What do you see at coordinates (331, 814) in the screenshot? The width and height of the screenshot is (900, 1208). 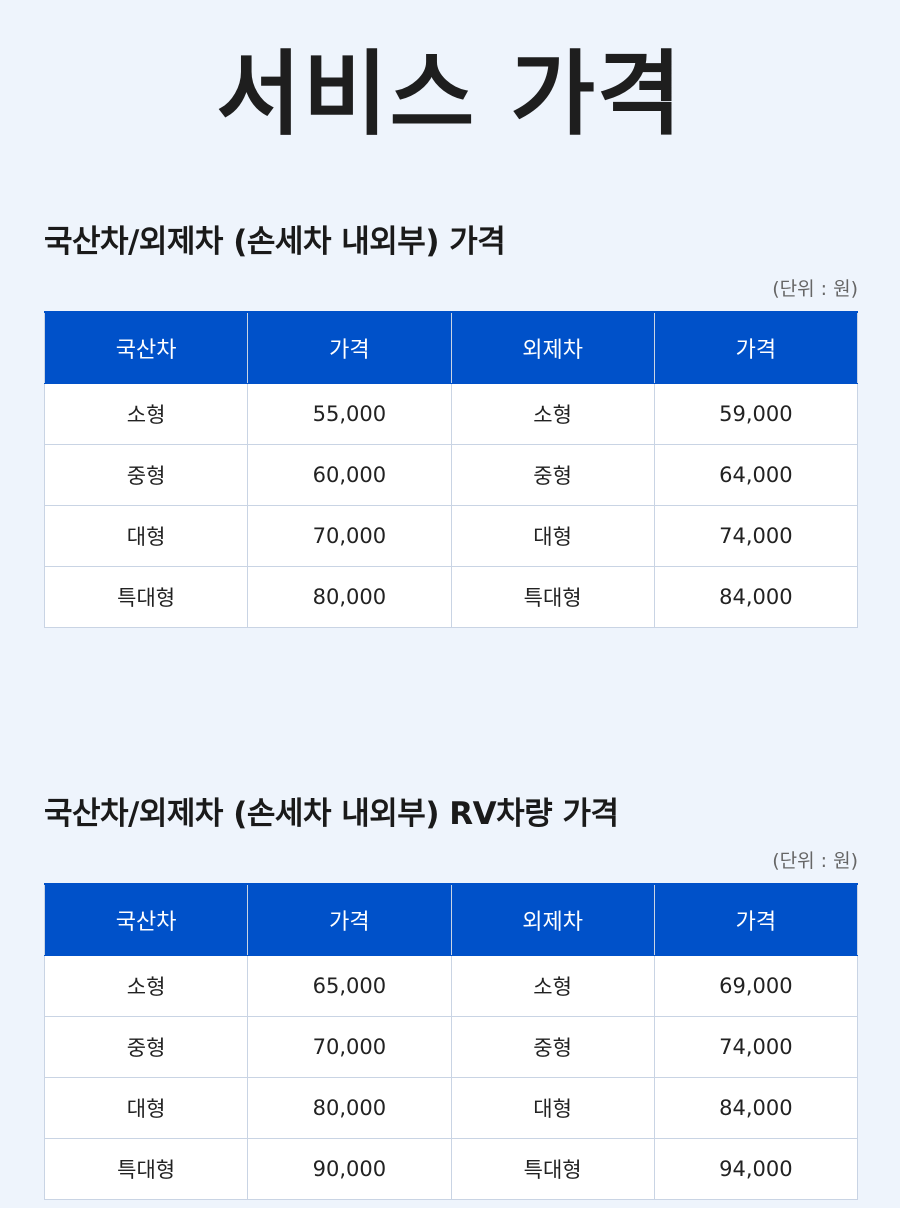 I see `section-title: 국산차/외제차 (손세차 내외부) RV차량 가격` at bounding box center [331, 814].